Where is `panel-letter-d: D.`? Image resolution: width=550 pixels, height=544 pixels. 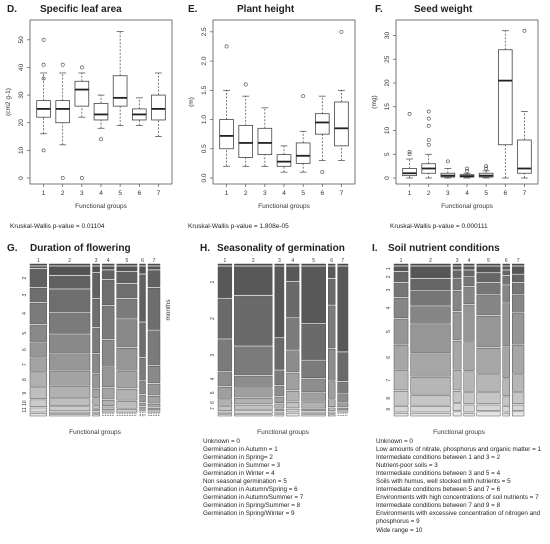 panel-letter-d: D. is located at coordinates (12, 9).